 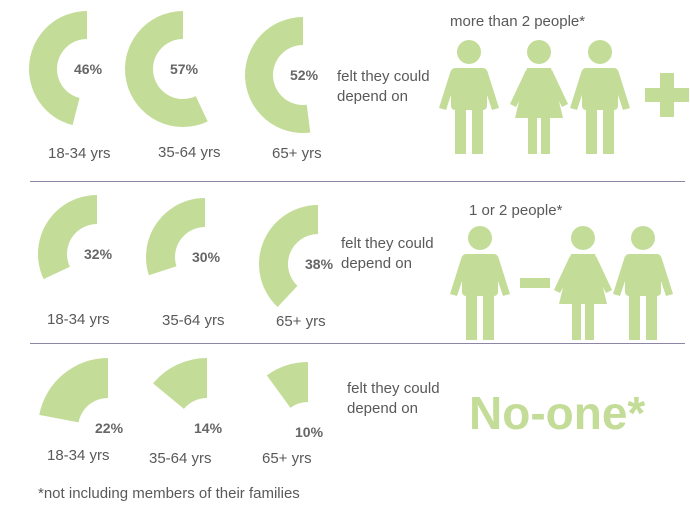 What do you see at coordinates (88, 69) in the screenshot?
I see `pct-label-row1-1: 46%` at bounding box center [88, 69].